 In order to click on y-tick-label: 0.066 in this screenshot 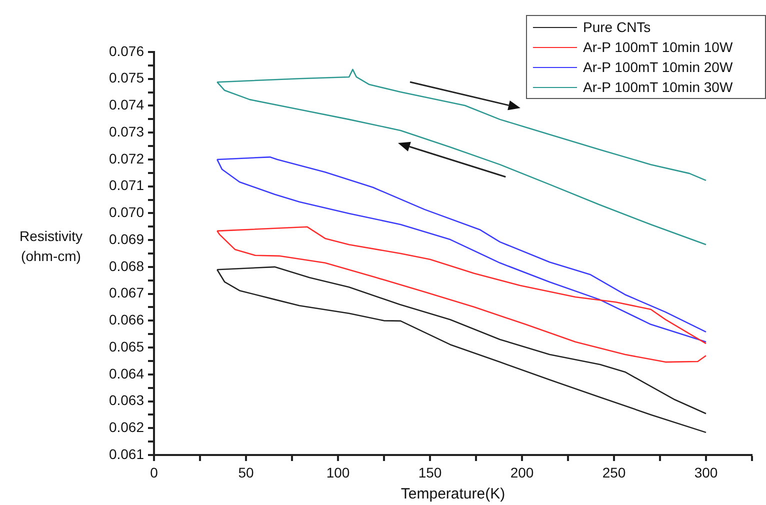, I will do `click(126, 320)`.